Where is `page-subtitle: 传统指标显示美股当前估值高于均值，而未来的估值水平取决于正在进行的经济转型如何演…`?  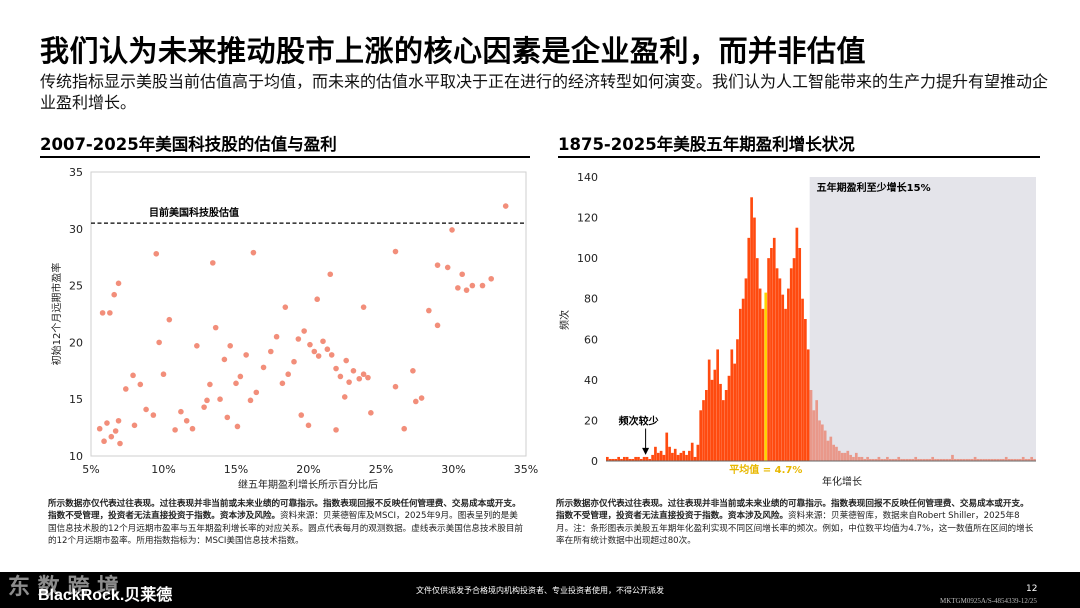 page-subtitle: 传统指标显示美股当前估值高于均值，而未来的估值水平取决于正在进行的经济转型如何演… is located at coordinates (544, 92).